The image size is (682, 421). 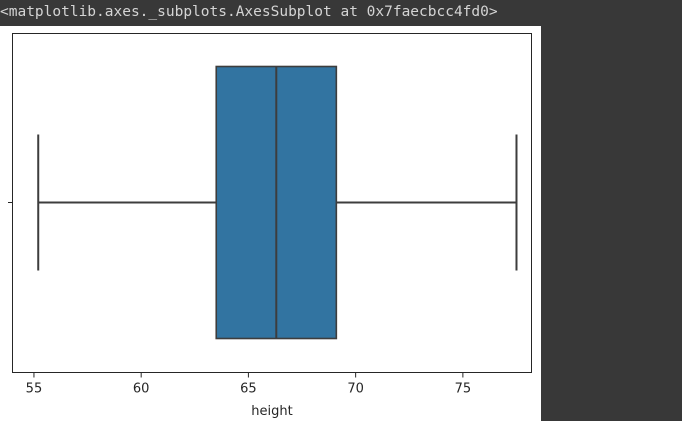 I want to click on x-tick-label: 70, so click(x=355, y=389).